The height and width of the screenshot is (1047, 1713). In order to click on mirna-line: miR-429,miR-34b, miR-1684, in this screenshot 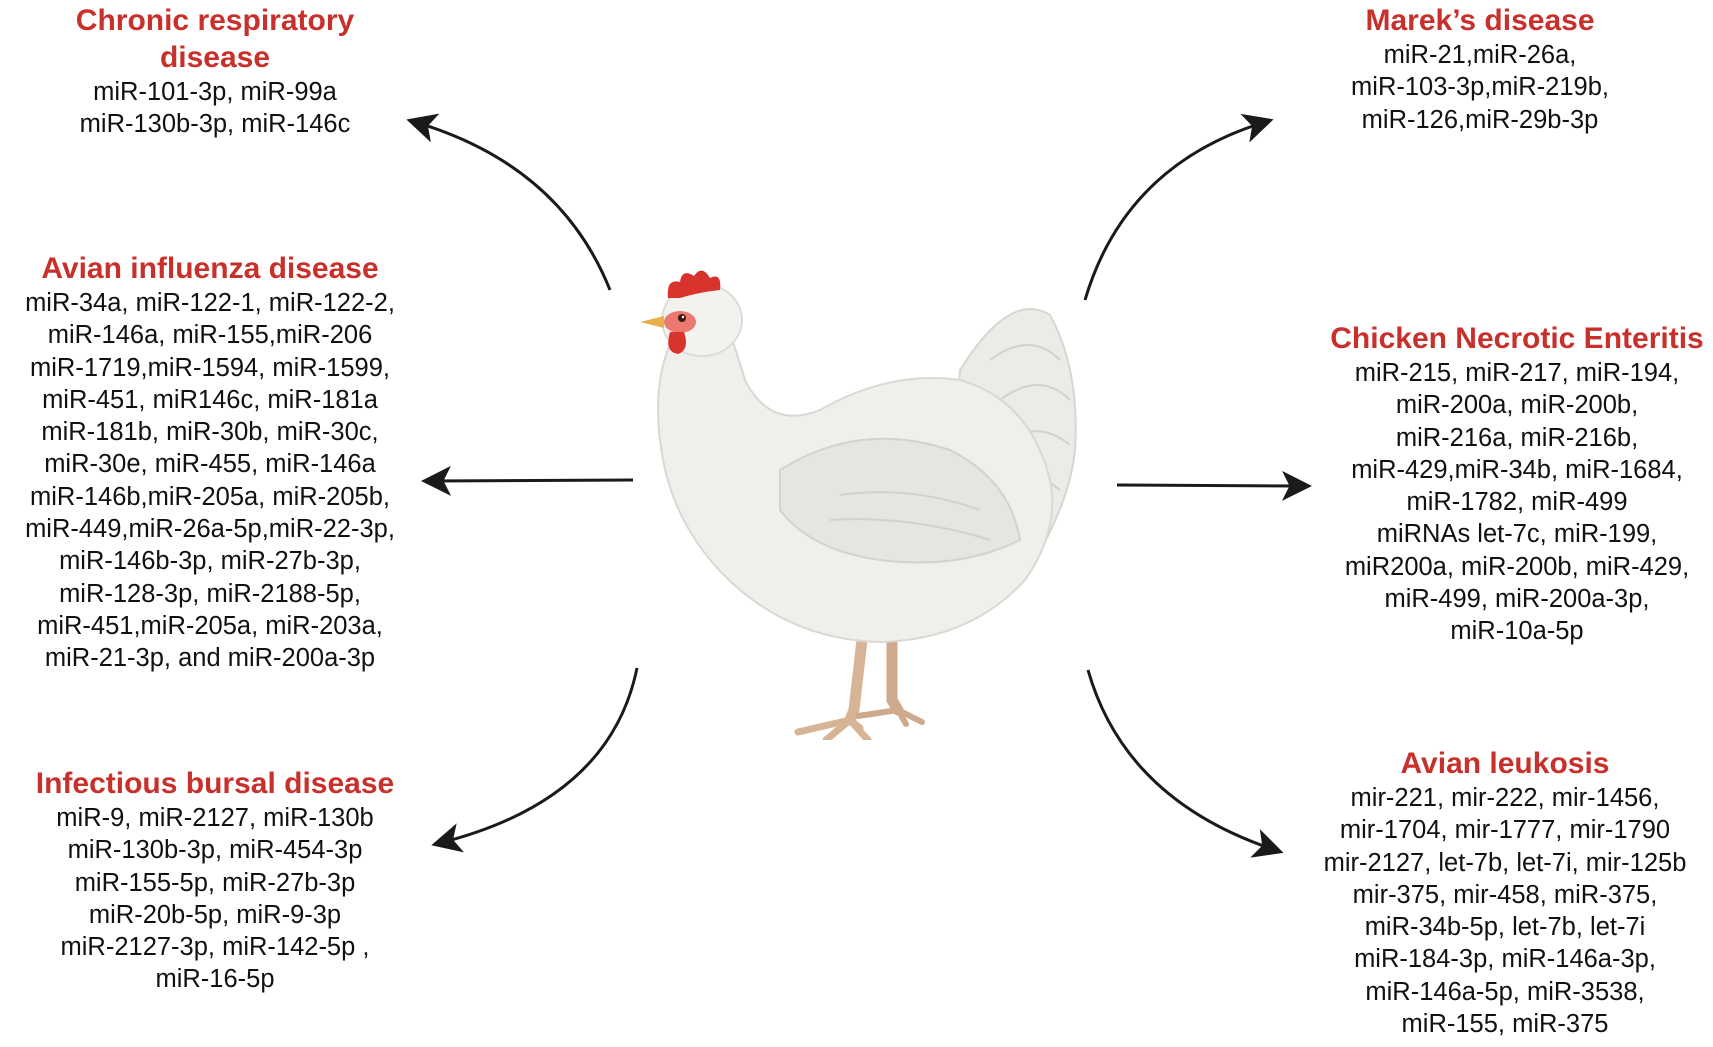, I will do `click(1517, 469)`.